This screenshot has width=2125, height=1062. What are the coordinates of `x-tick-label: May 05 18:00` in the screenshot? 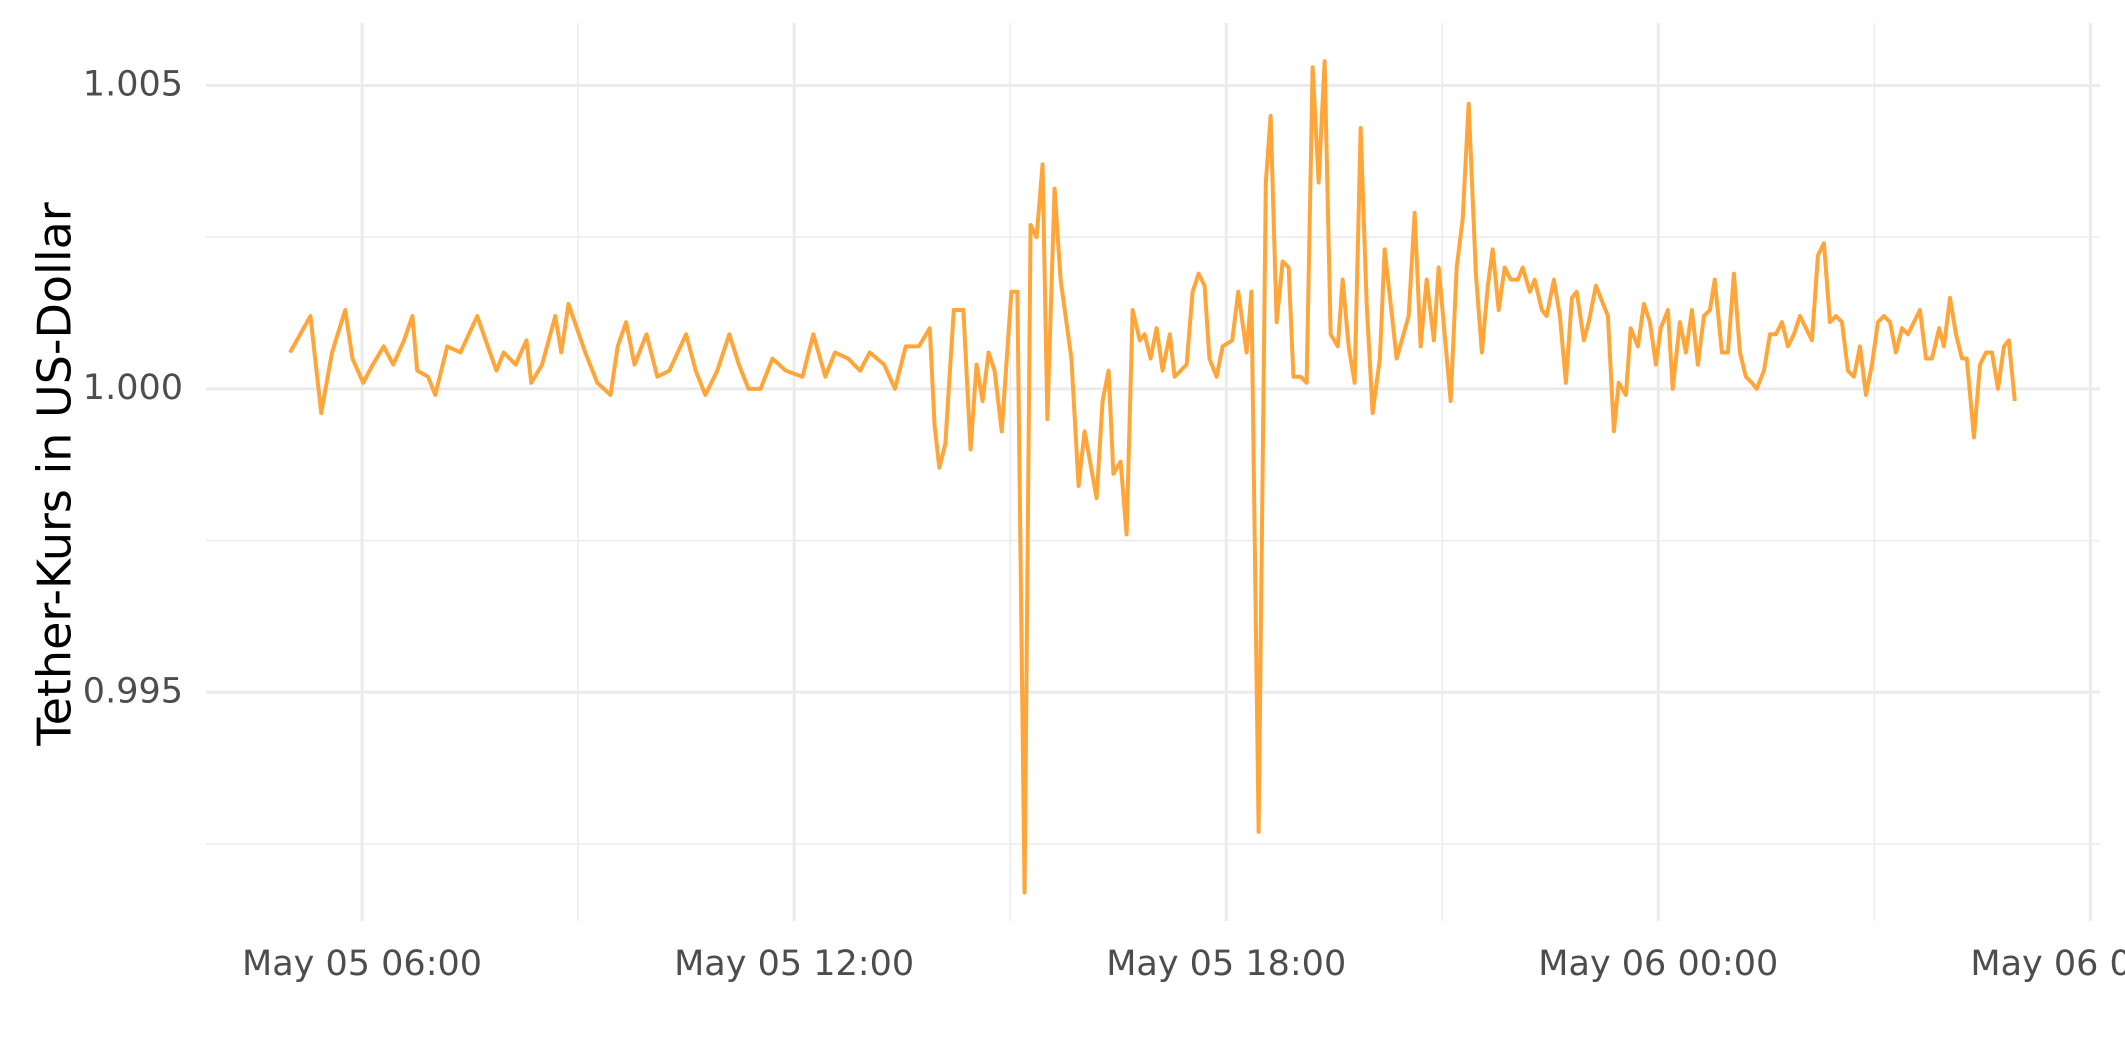 It's located at (1226, 964).